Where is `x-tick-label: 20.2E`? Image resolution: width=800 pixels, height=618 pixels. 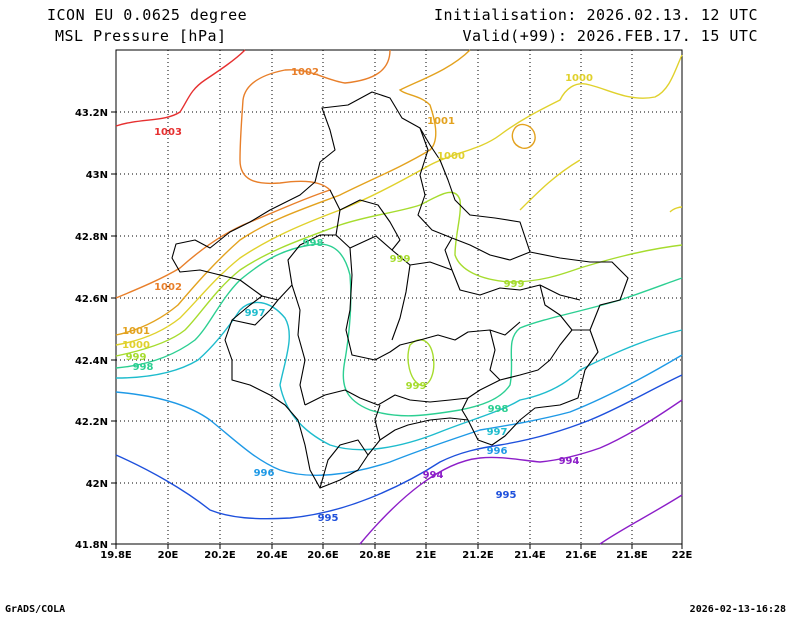 x-tick-label: 20.2E is located at coordinates (220, 555).